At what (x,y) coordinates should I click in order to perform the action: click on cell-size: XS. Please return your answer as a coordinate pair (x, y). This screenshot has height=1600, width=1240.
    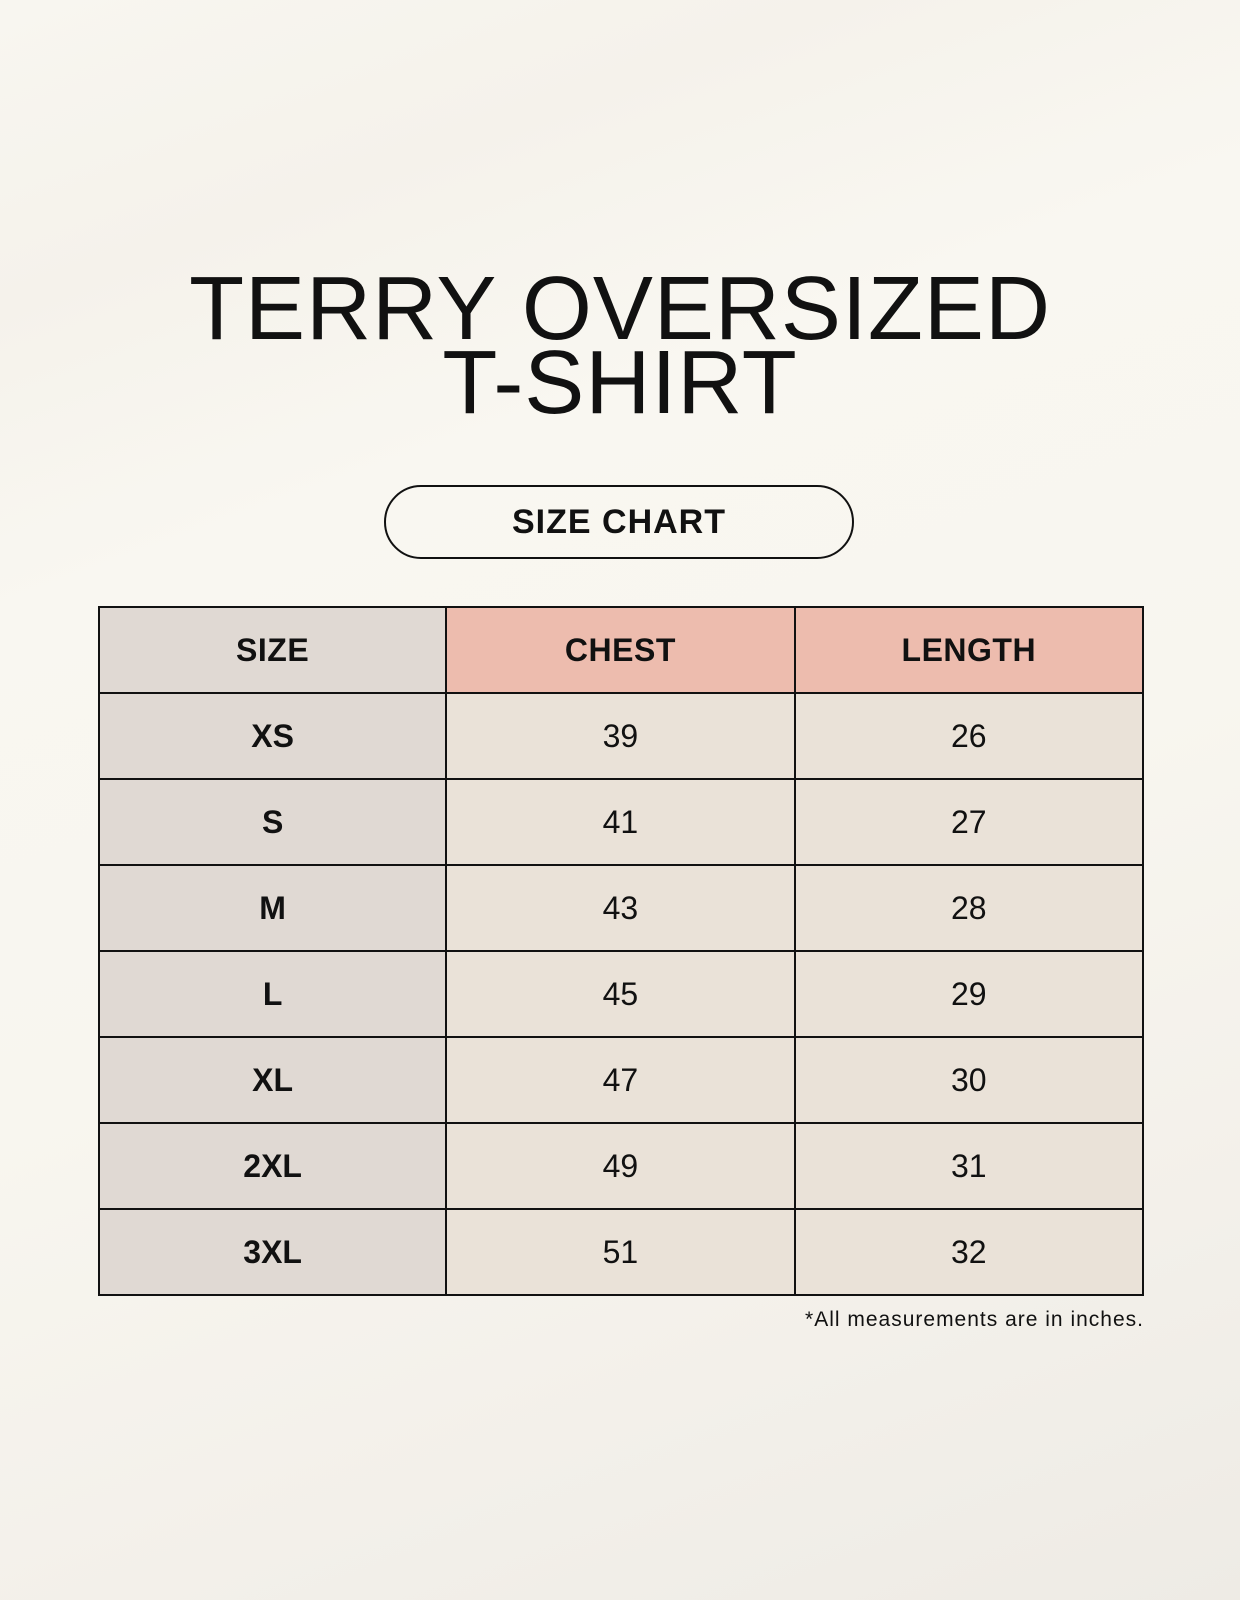
    Looking at the image, I should click on (272, 736).